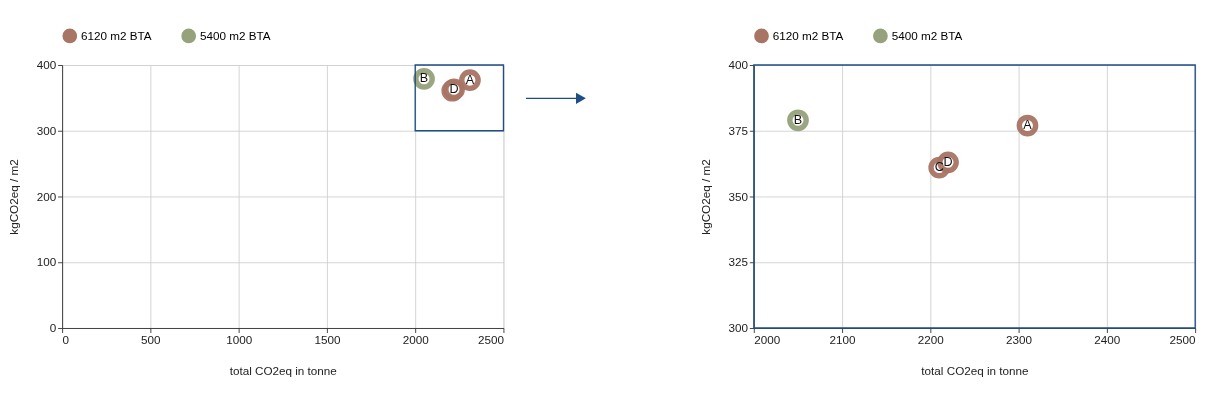 This screenshot has height=407, width=1215. I want to click on x-tick-label: 2400, so click(1107, 339).